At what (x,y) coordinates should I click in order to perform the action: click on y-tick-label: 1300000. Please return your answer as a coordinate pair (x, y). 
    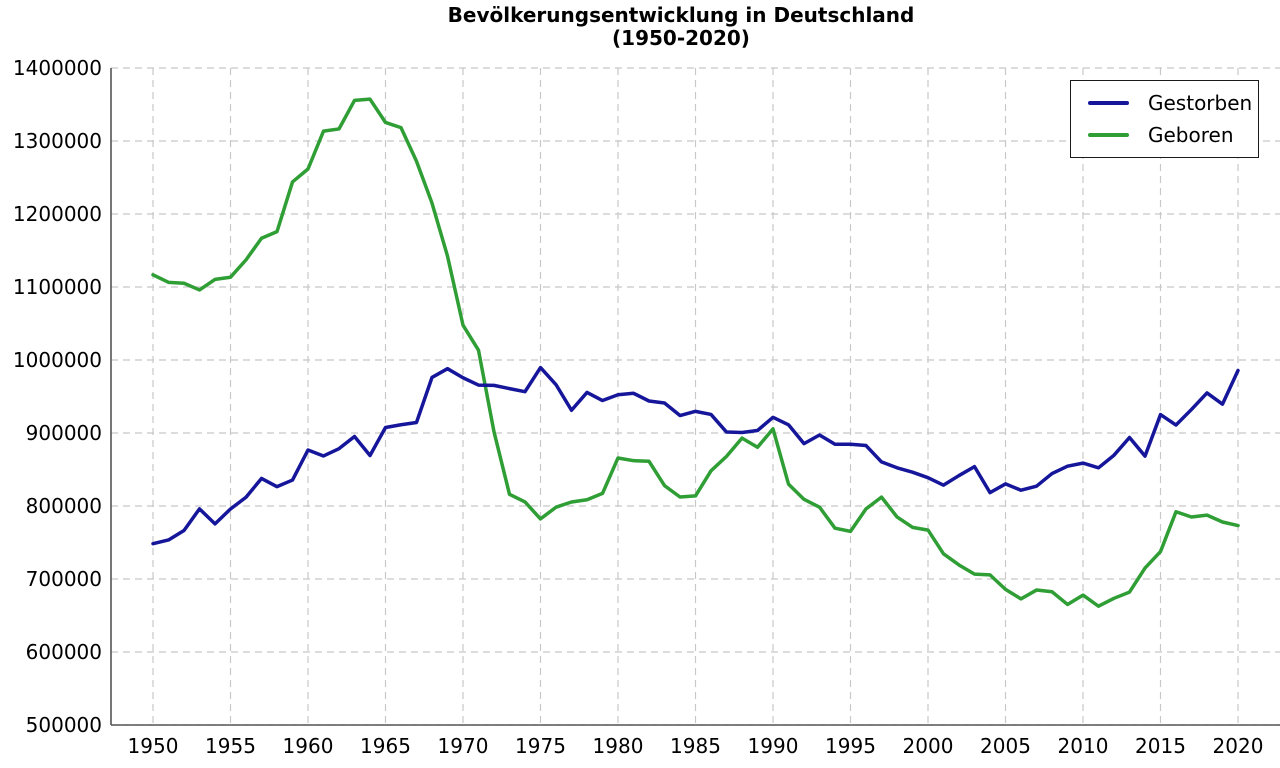
    Looking at the image, I should click on (57, 141).